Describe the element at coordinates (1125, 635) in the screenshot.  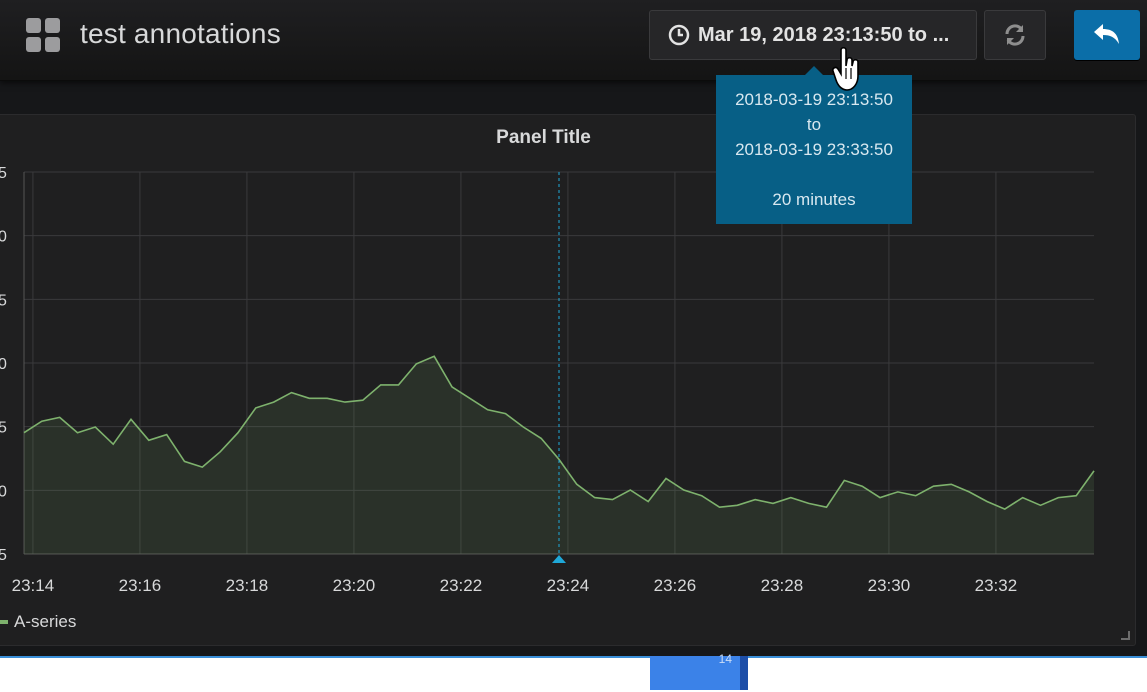
I see `panel-resize-handle` at that location.